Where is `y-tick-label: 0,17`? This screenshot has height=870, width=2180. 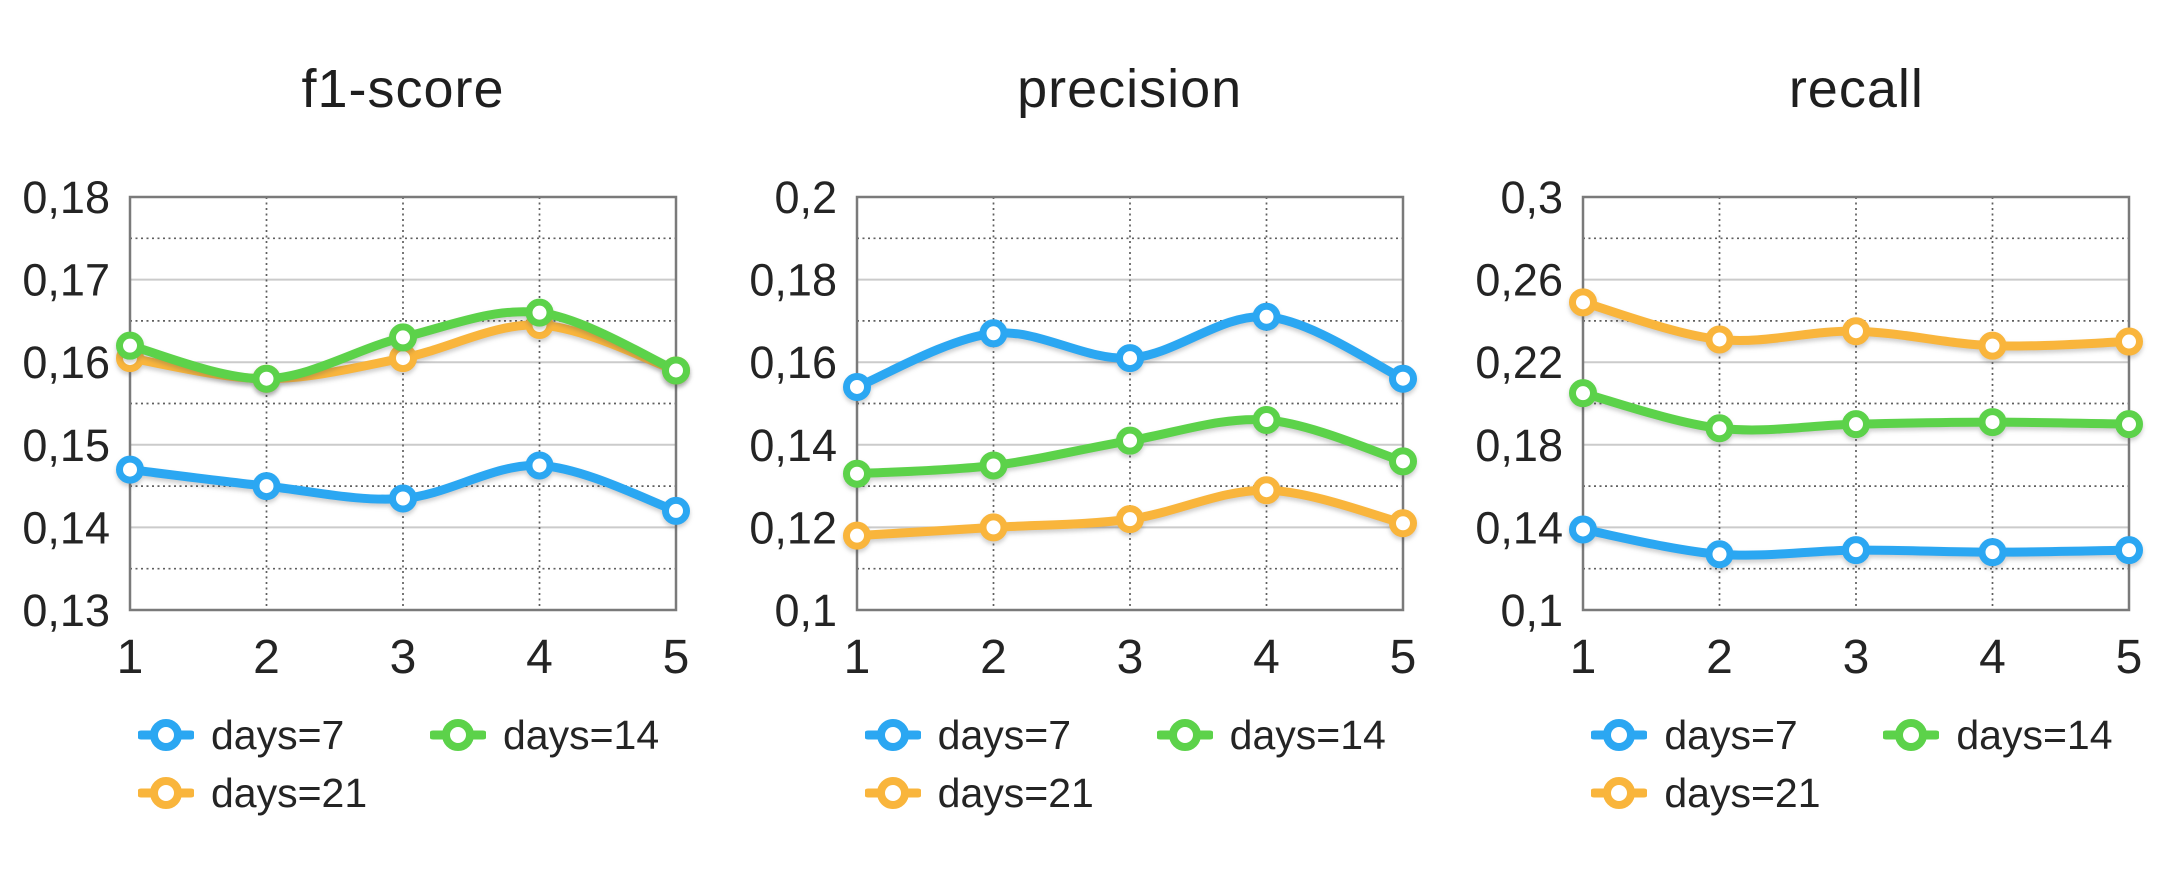
y-tick-label: 0,17 is located at coordinates (66, 280).